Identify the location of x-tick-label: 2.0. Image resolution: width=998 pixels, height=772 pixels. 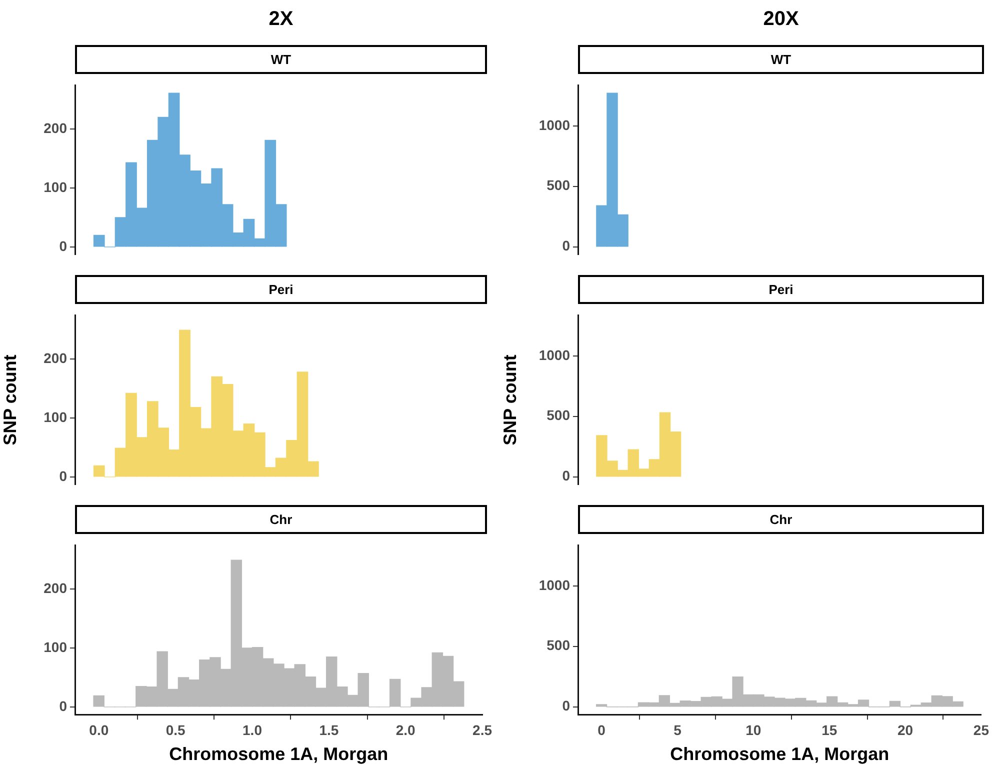
(406, 730).